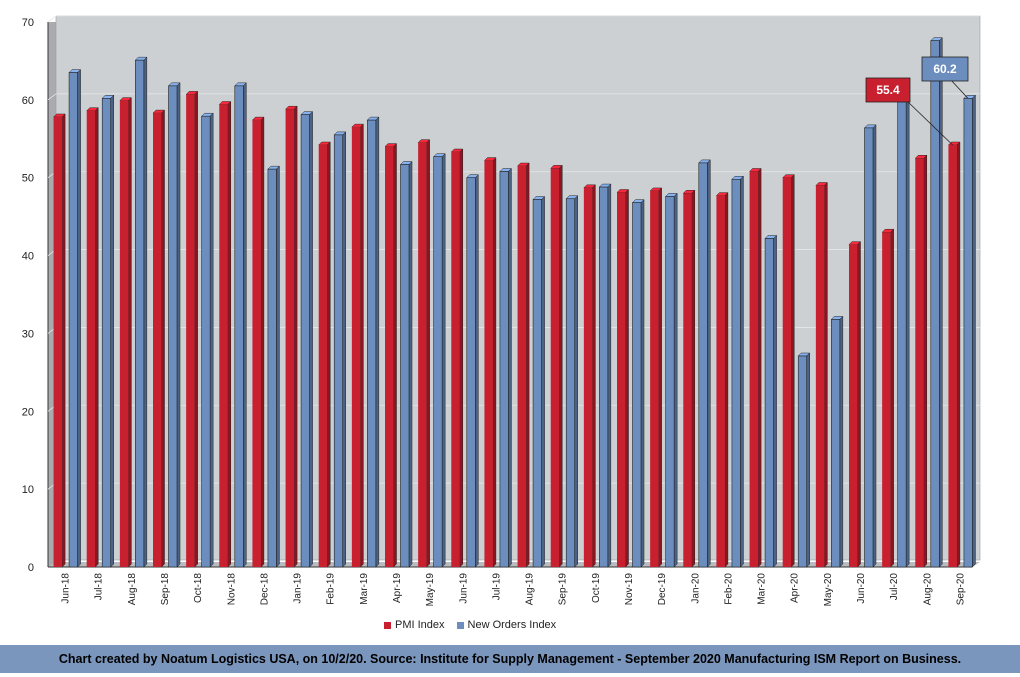 The height and width of the screenshot is (677, 1020). What do you see at coordinates (298, 588) in the screenshot?
I see `x-tick-label: Jan-19` at bounding box center [298, 588].